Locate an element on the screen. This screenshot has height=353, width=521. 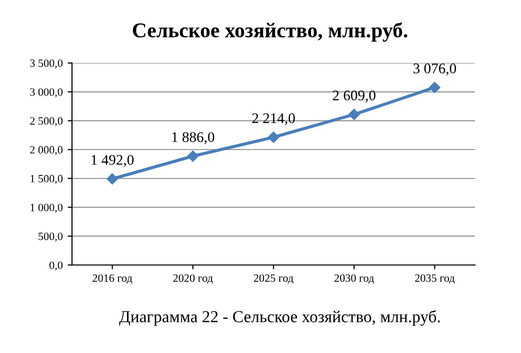
y-tick-label: 0,0 is located at coordinates (56, 266).